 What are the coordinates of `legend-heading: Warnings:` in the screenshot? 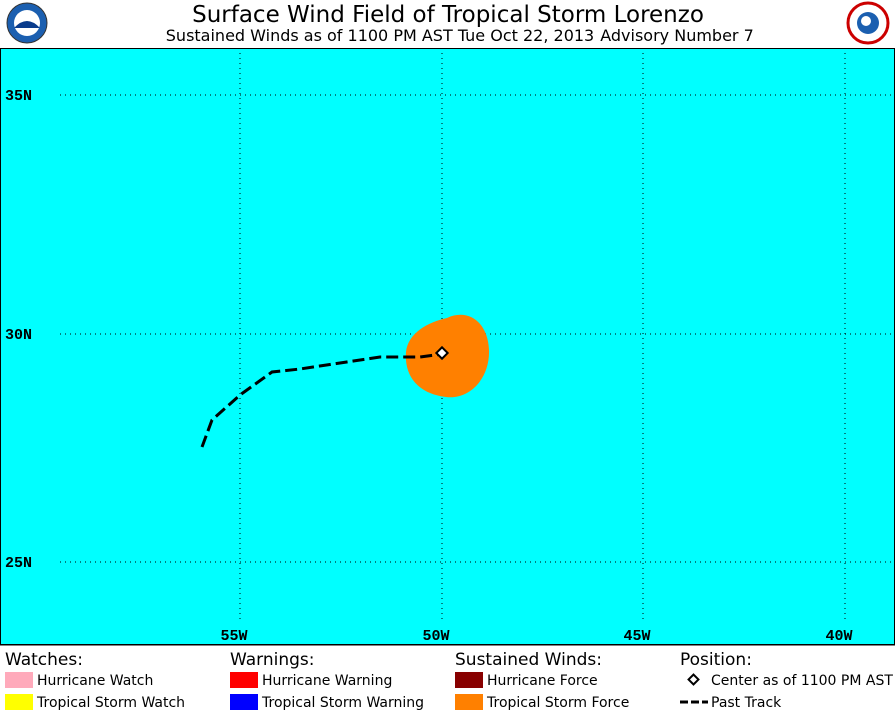 It's located at (272, 660).